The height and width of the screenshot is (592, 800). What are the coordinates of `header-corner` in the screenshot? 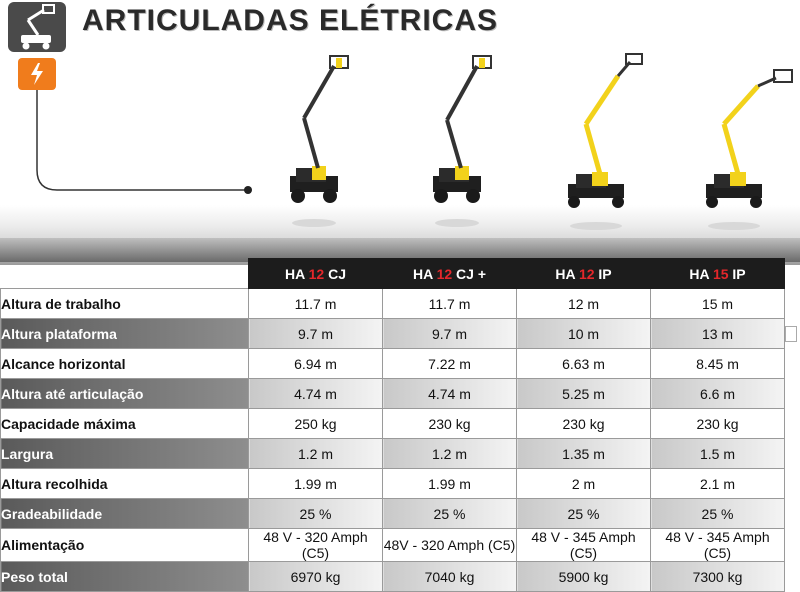 It's located at (125, 274).